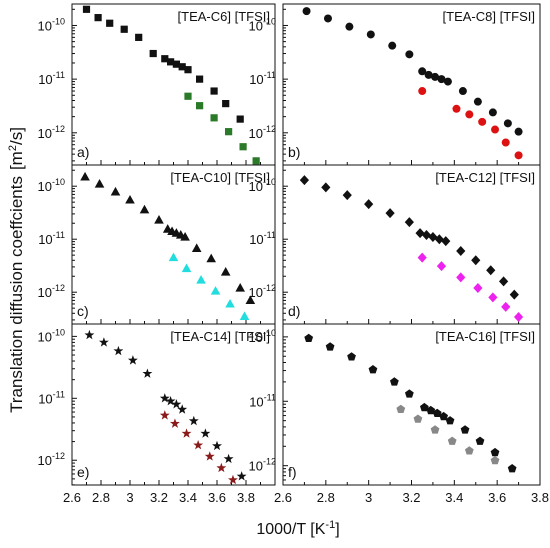 Image resolution: width=550 pixels, height=548 pixels. I want to click on panel-title: [TEA-C8] [TFSI], so click(489, 16).